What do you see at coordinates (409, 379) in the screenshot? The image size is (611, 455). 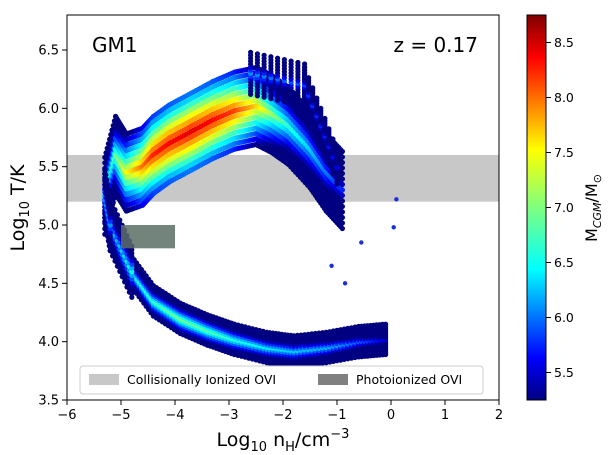 I see `legend-label-photoionized: Photoionized OVI` at bounding box center [409, 379].